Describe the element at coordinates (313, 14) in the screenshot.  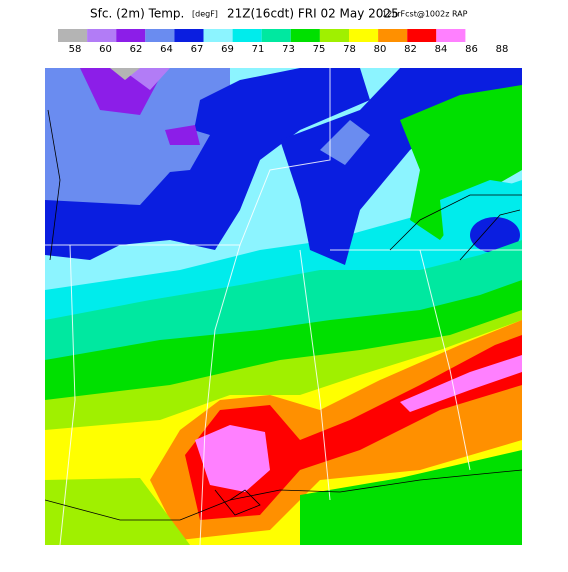
I see `valid-time: 21Z(16cdt) FRI 02 May 2025` at that location.